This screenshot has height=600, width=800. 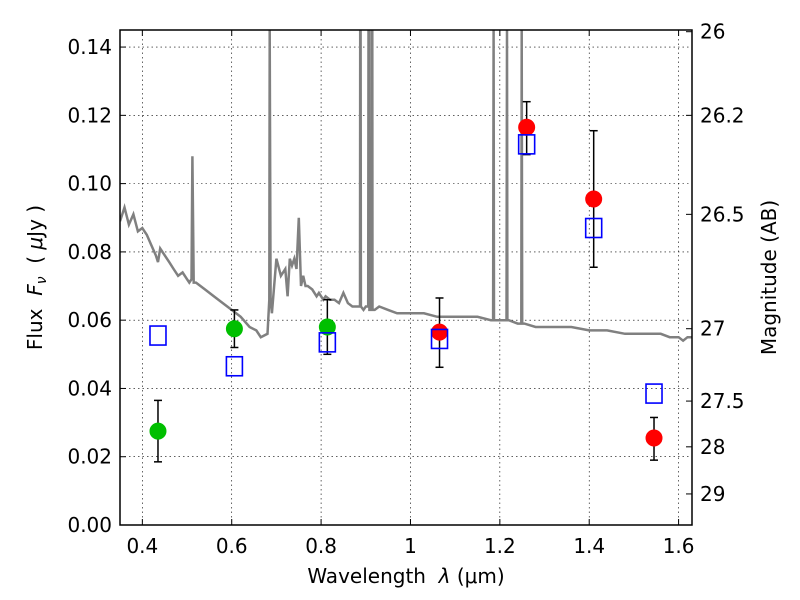 What do you see at coordinates (679, 546) in the screenshot?
I see `x-tick-label: 1.6` at bounding box center [679, 546].